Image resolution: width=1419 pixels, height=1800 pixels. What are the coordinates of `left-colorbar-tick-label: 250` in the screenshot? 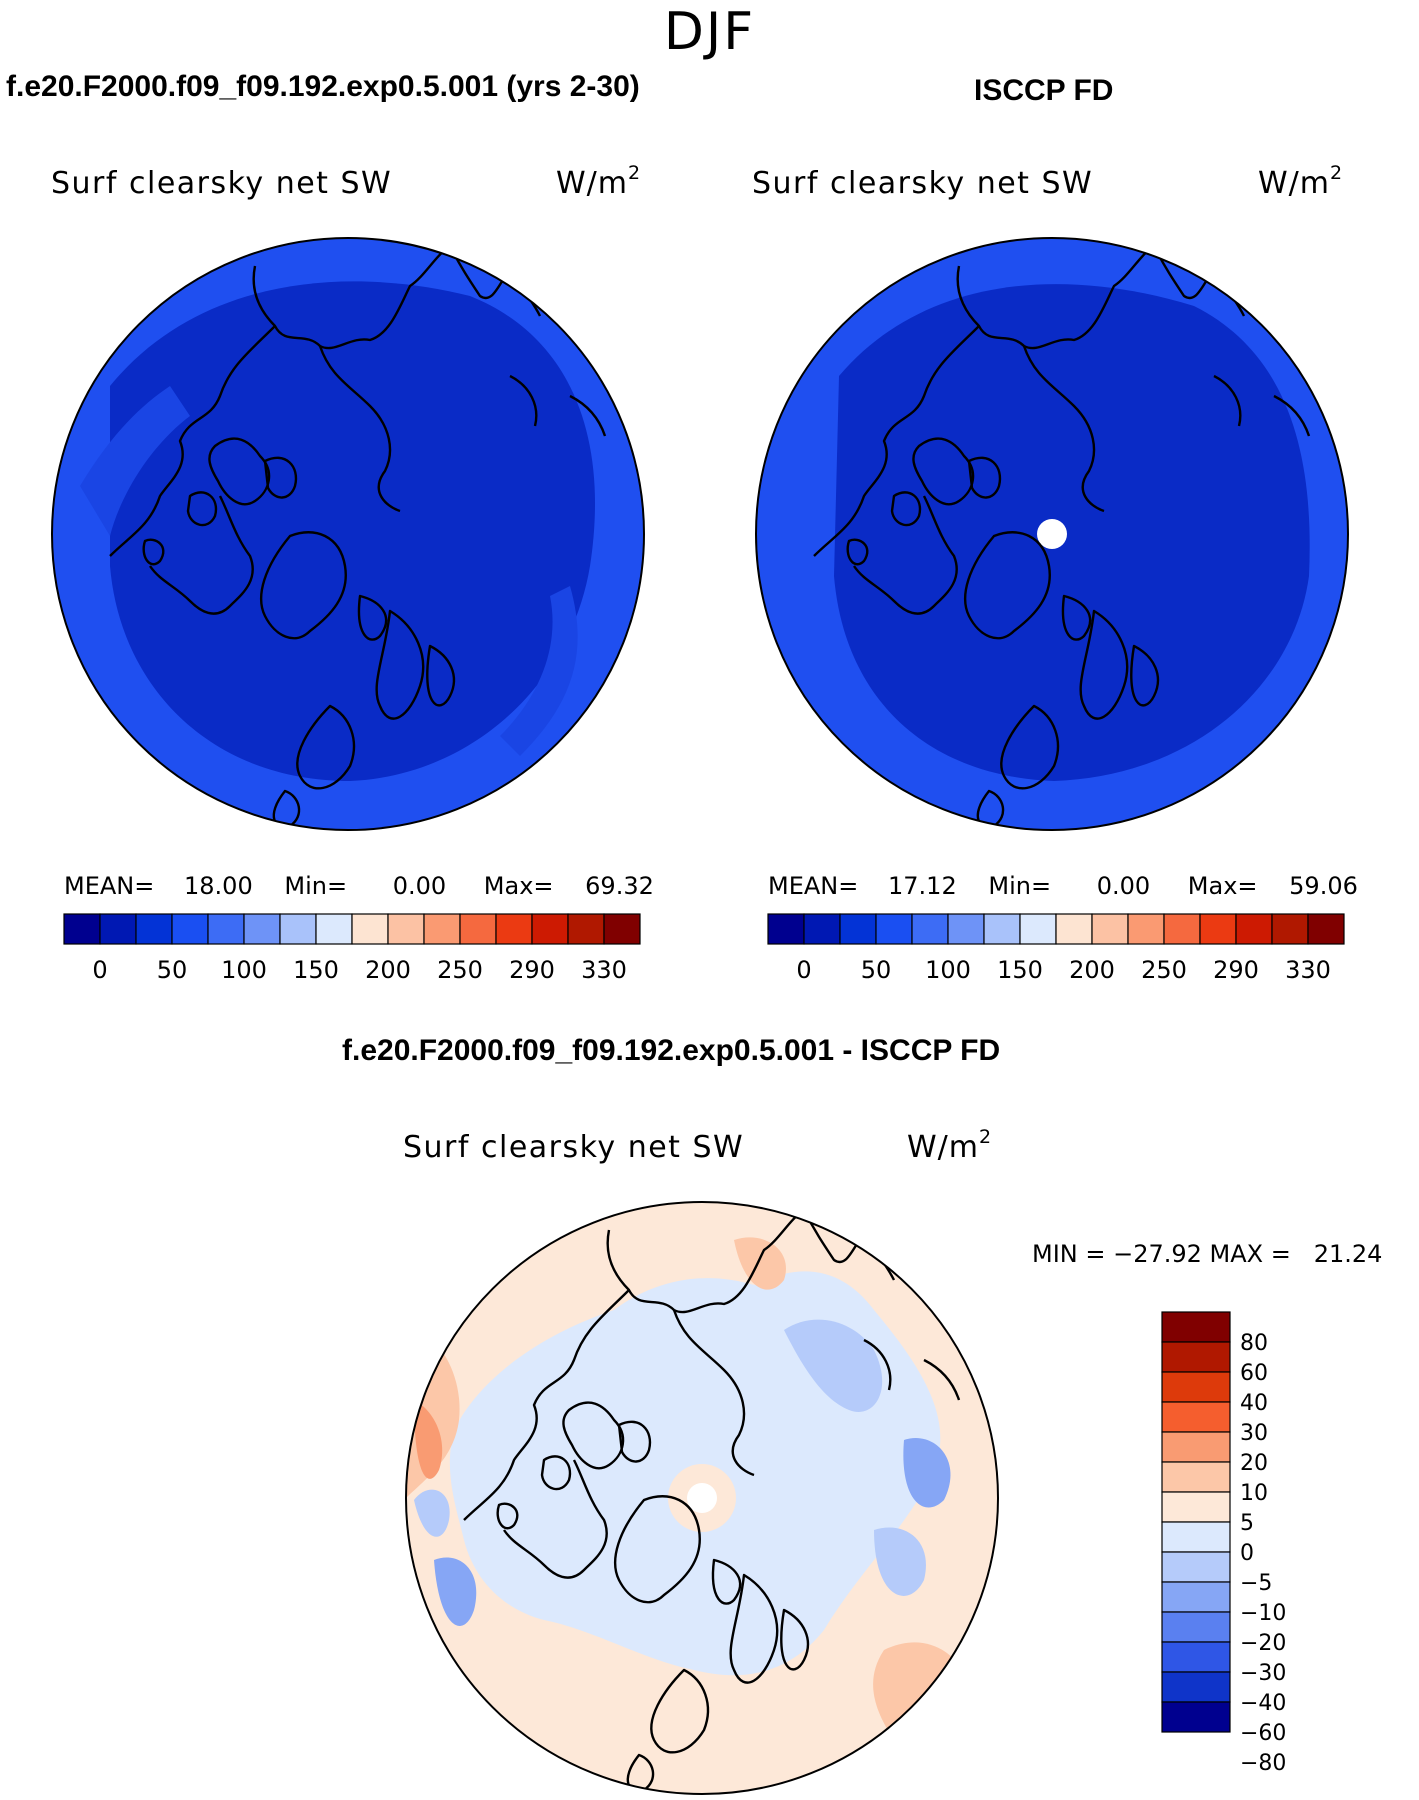 It's located at (460, 969).